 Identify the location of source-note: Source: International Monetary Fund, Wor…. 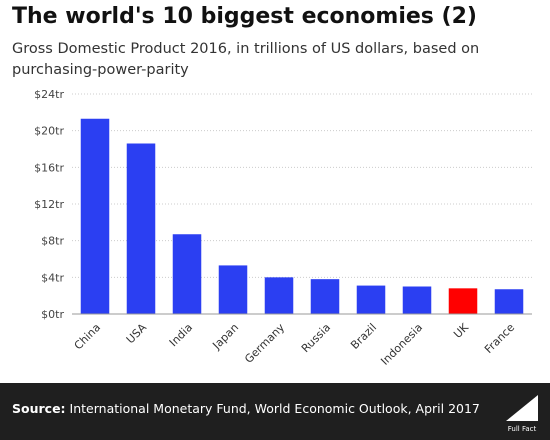
(246, 408).